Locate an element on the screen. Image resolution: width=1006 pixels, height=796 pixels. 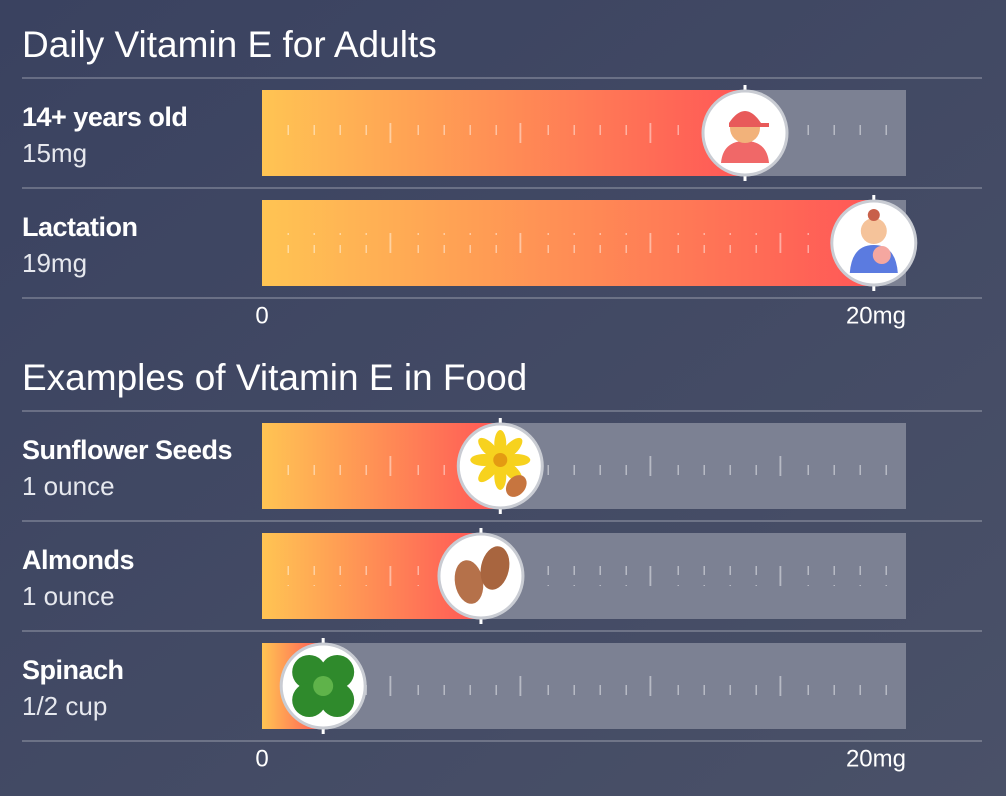
category-label: Lactation is located at coordinates (80, 227).